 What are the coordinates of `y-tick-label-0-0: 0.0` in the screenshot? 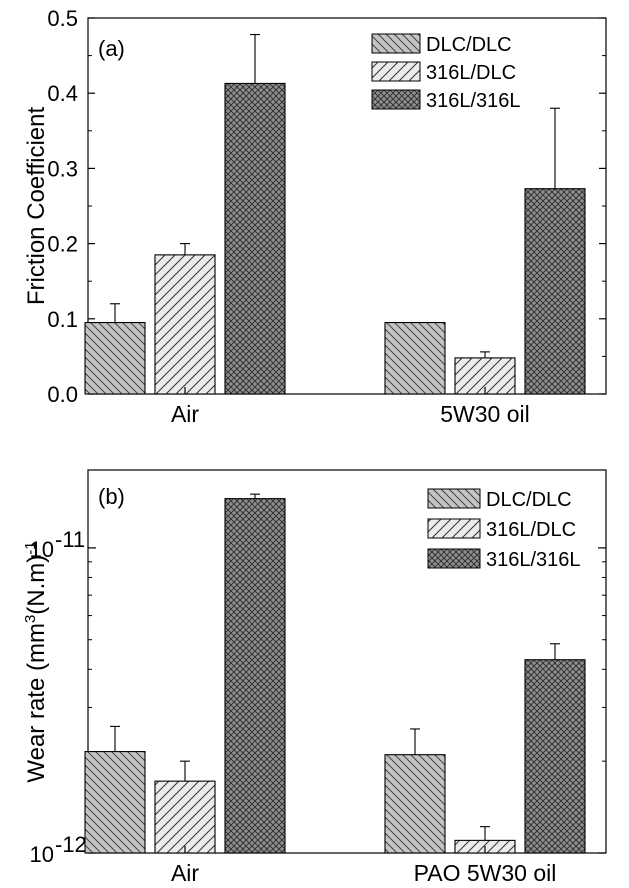 It's located at (62, 394).